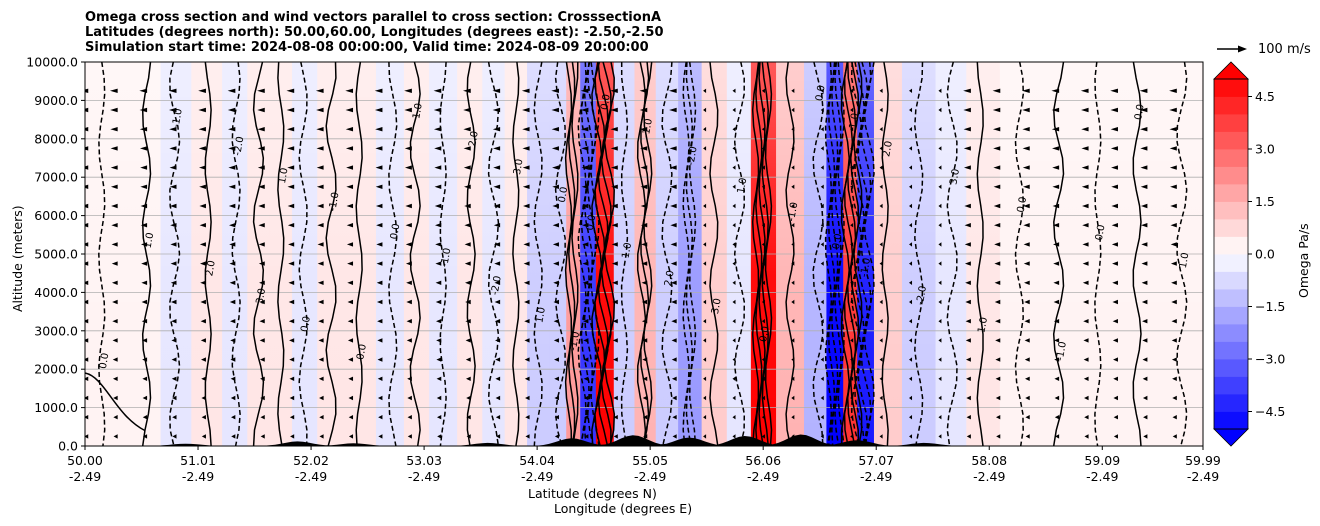 Image resolution: width=1320 pixels, height=526 pixels. What do you see at coordinates (717, 306) in the screenshot?
I see `contour-label: 3.0` at bounding box center [717, 306].